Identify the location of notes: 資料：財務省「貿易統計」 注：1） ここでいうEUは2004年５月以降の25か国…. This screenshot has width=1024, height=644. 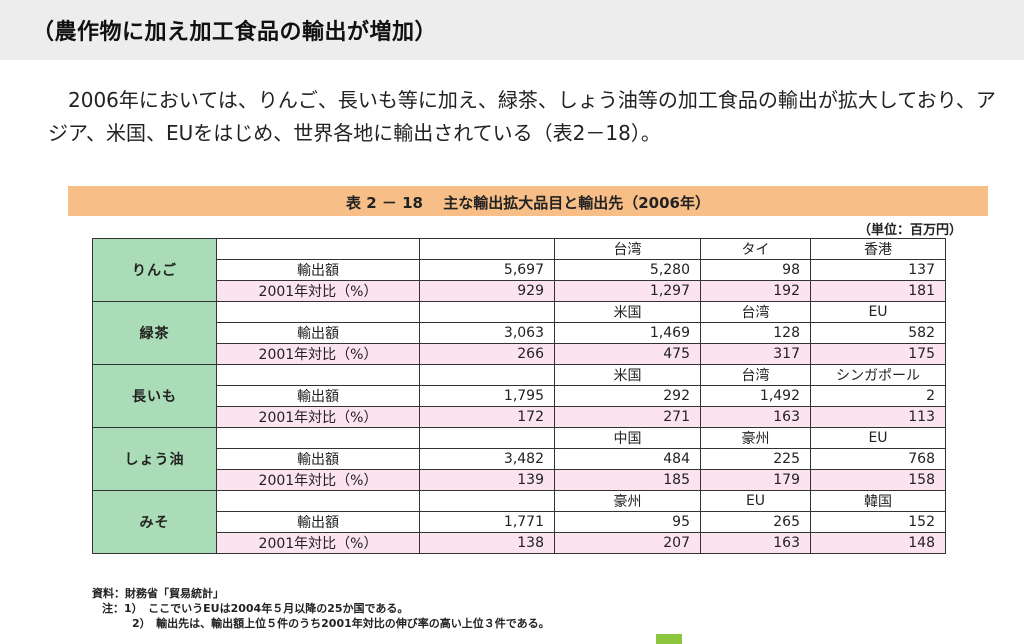
(321, 608).